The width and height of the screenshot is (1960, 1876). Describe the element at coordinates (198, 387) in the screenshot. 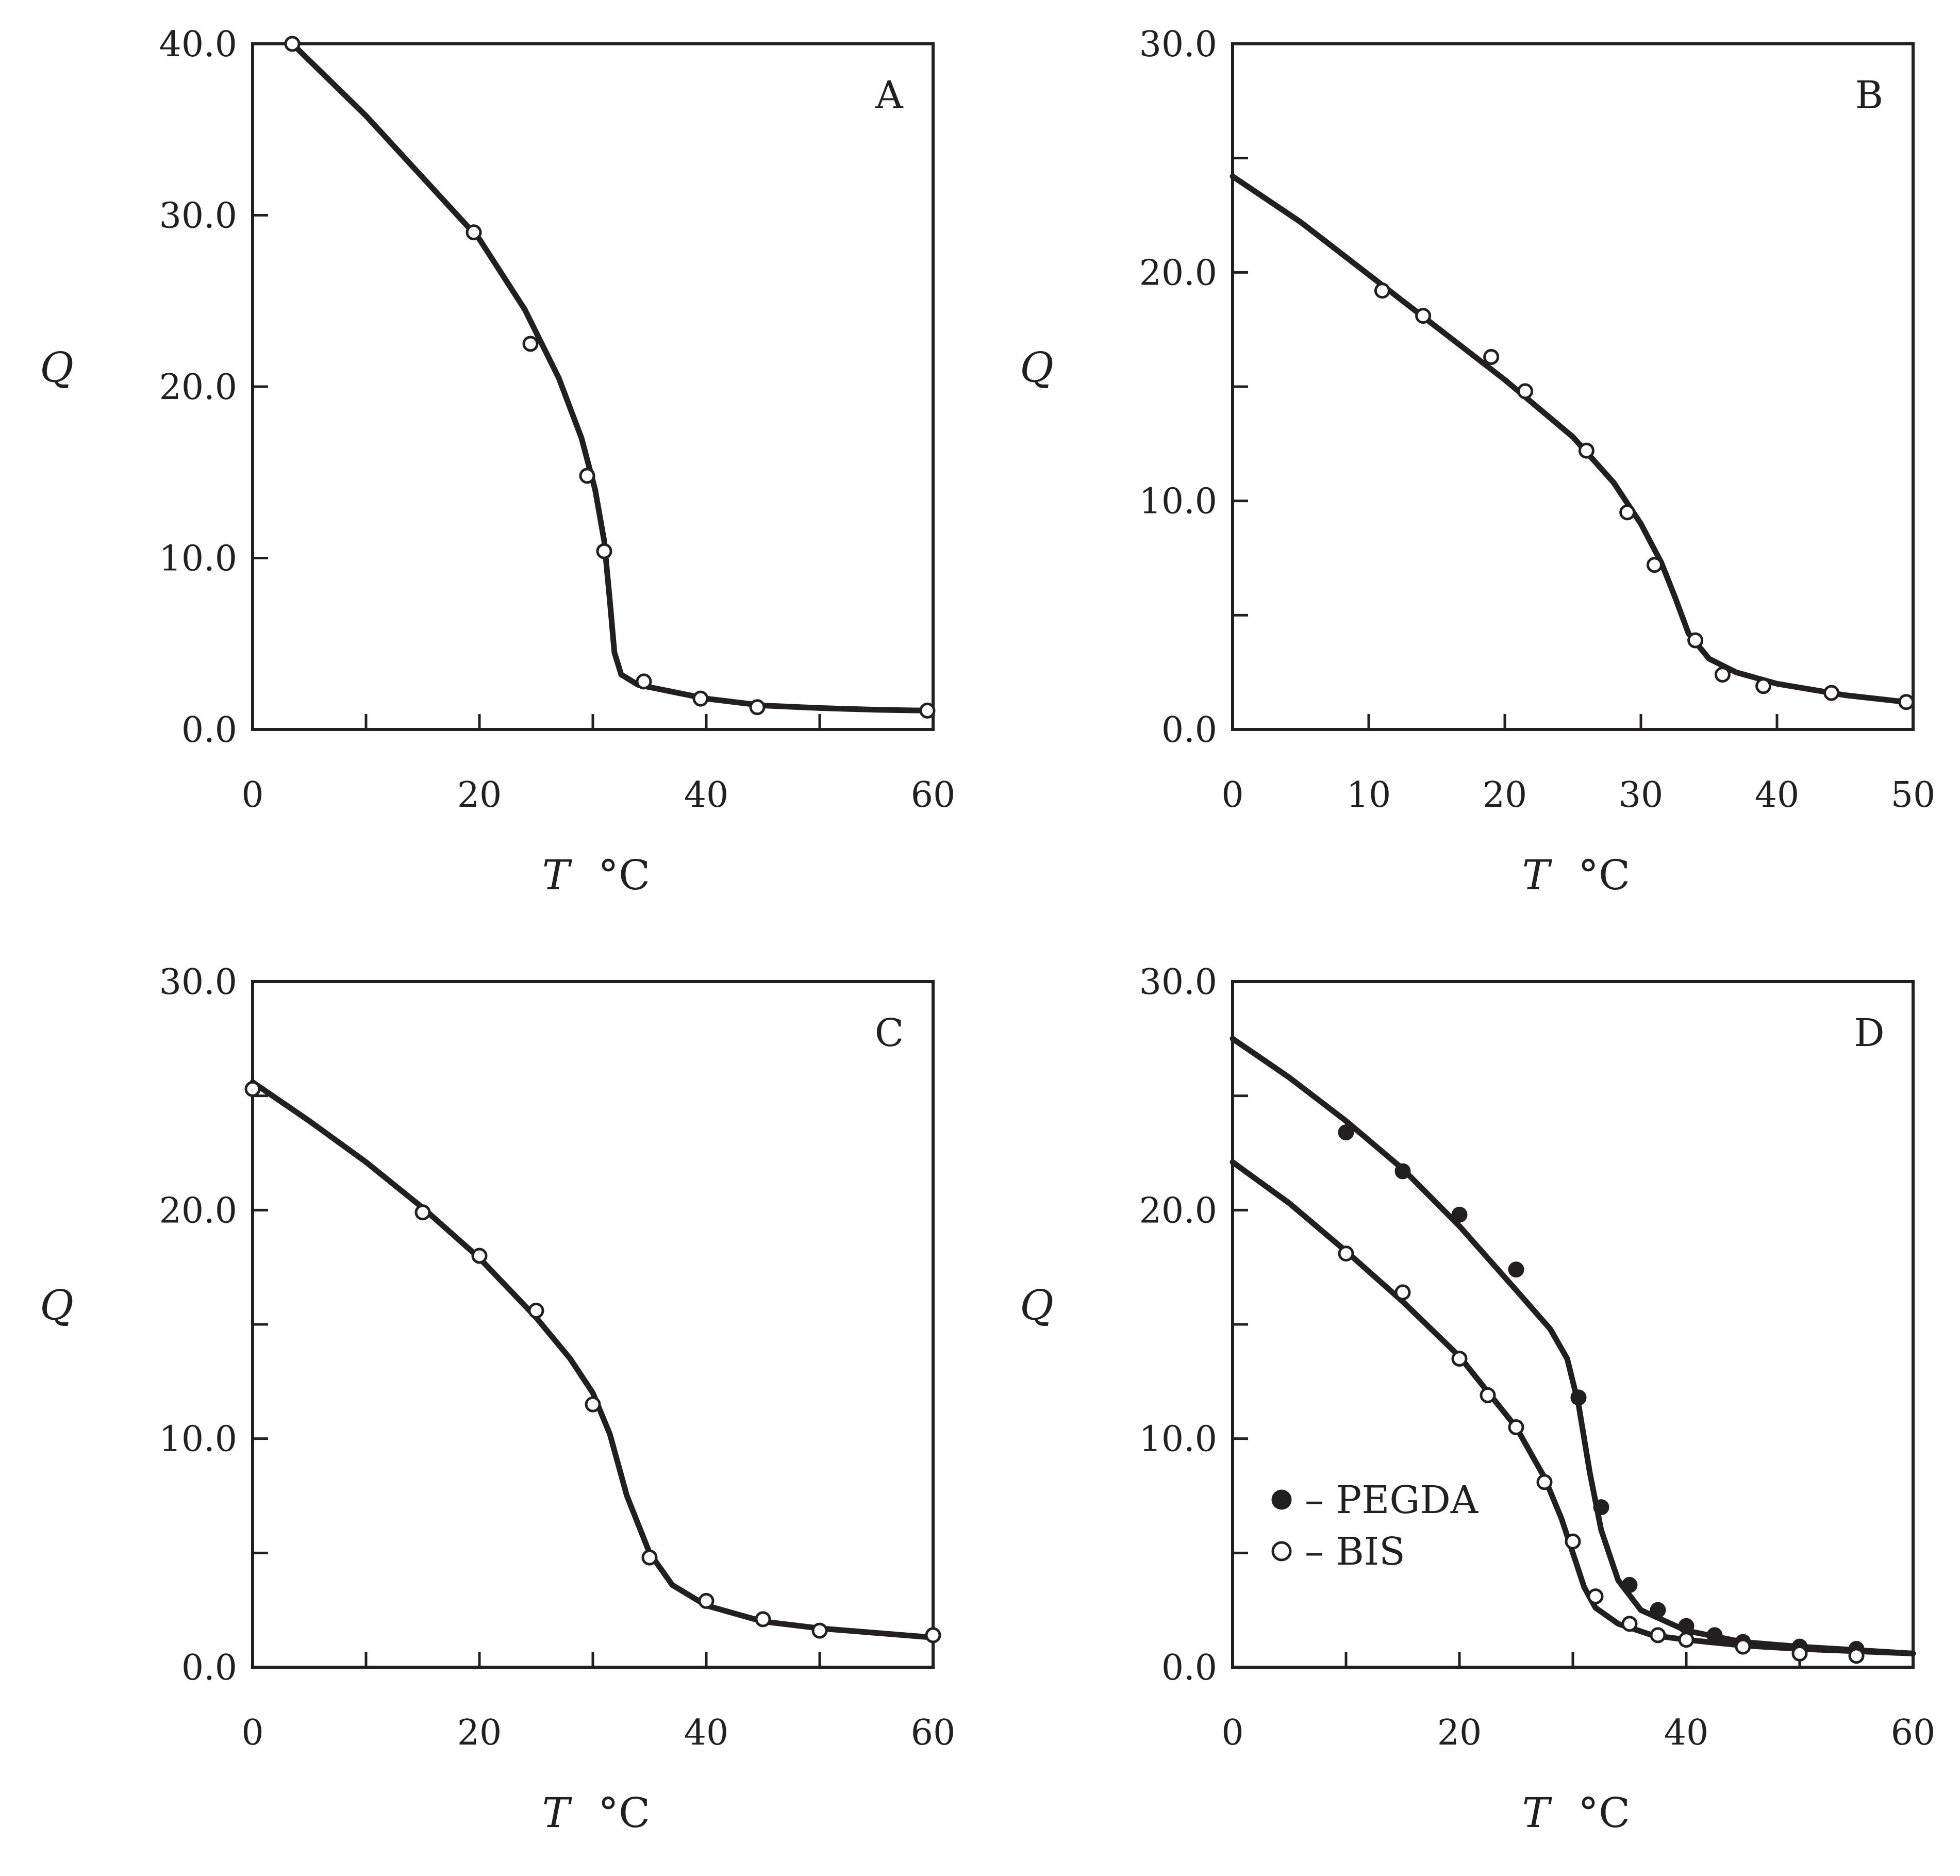

I see `y-tick-label-a: 20.0` at that location.